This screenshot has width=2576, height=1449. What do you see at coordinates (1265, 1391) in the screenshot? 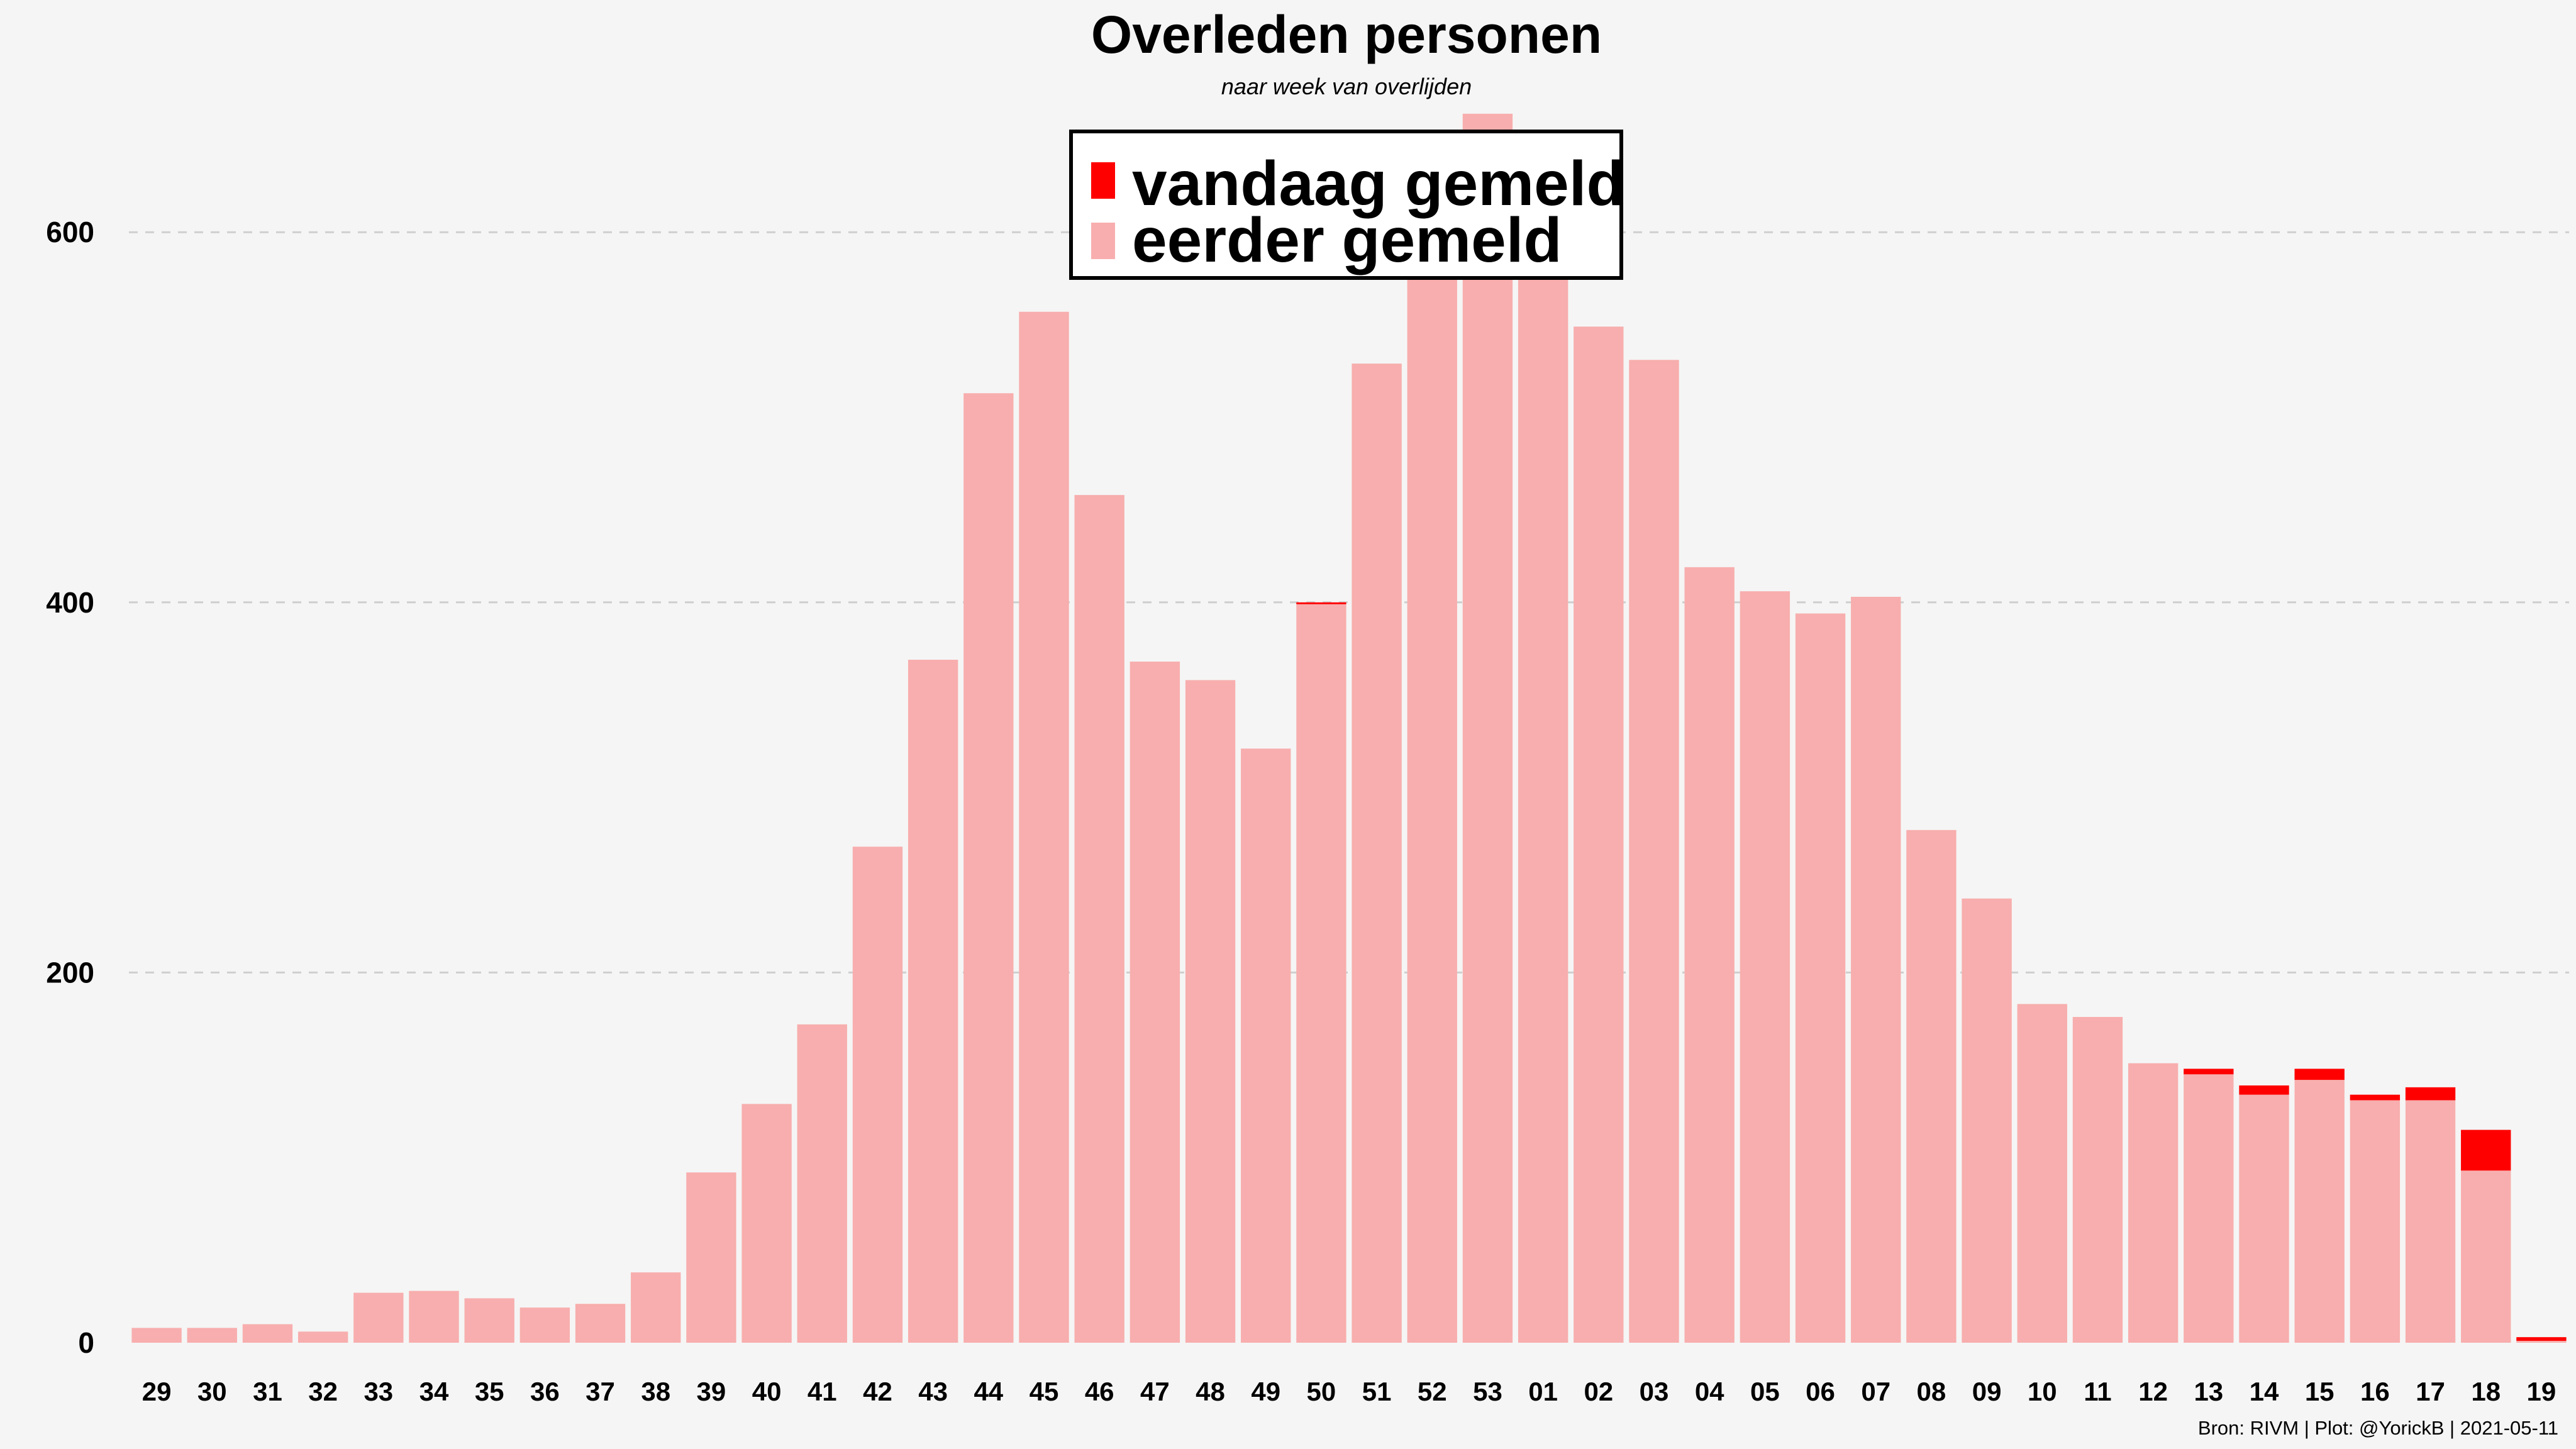
I see `x-tick-49: 49` at bounding box center [1265, 1391].